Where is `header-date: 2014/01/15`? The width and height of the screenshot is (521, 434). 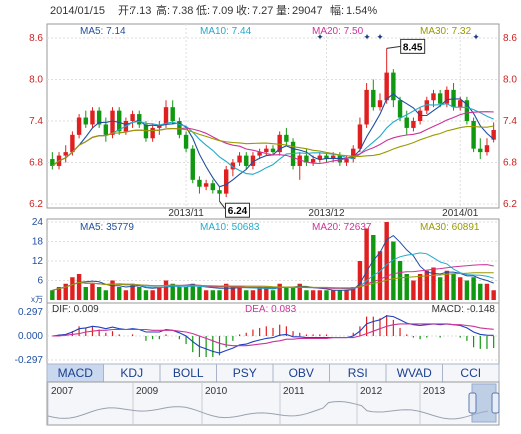 header-date: 2014/01/15 is located at coordinates (77, 11).